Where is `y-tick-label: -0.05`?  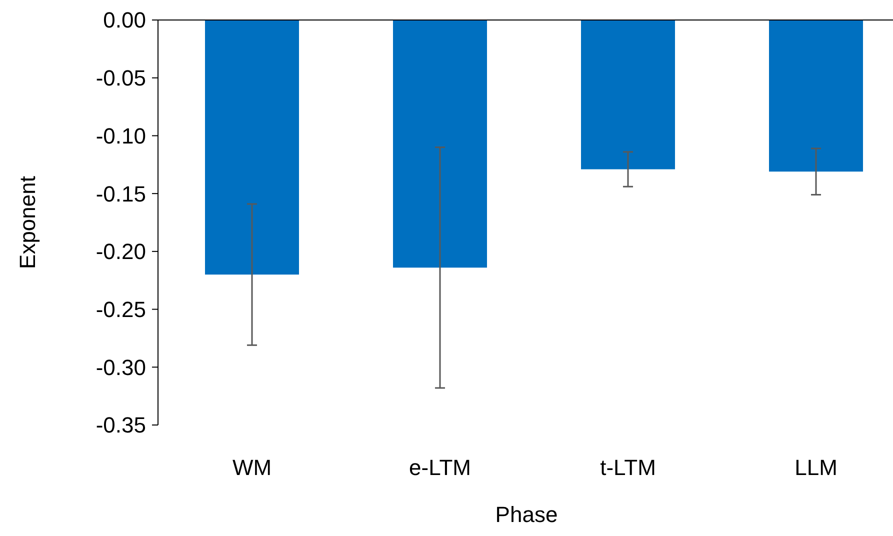
y-tick-label: -0.05 is located at coordinates (121, 78).